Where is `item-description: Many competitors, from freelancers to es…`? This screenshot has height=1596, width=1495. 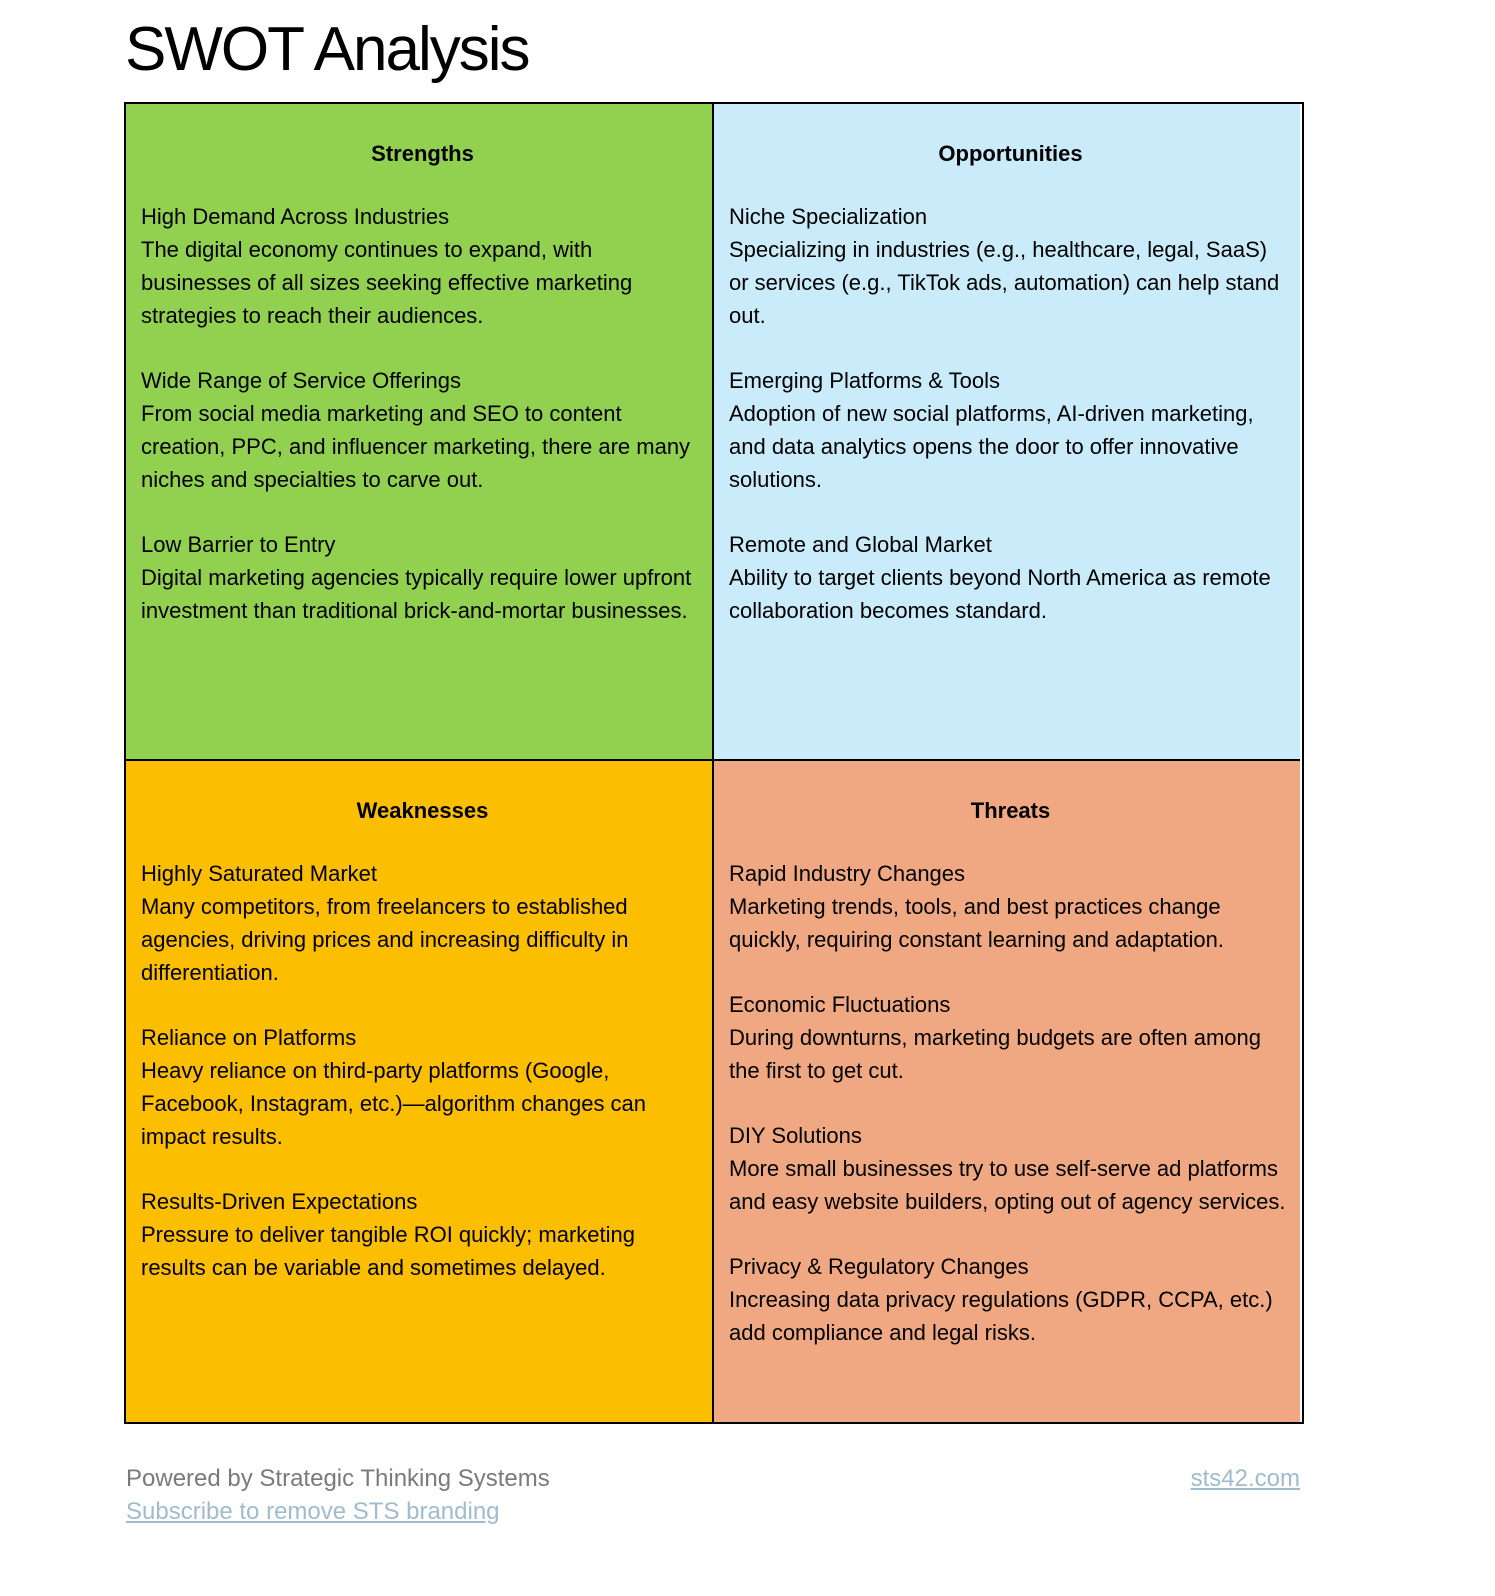 item-description: Many competitors, from freelancers to es… is located at coordinates (385, 939).